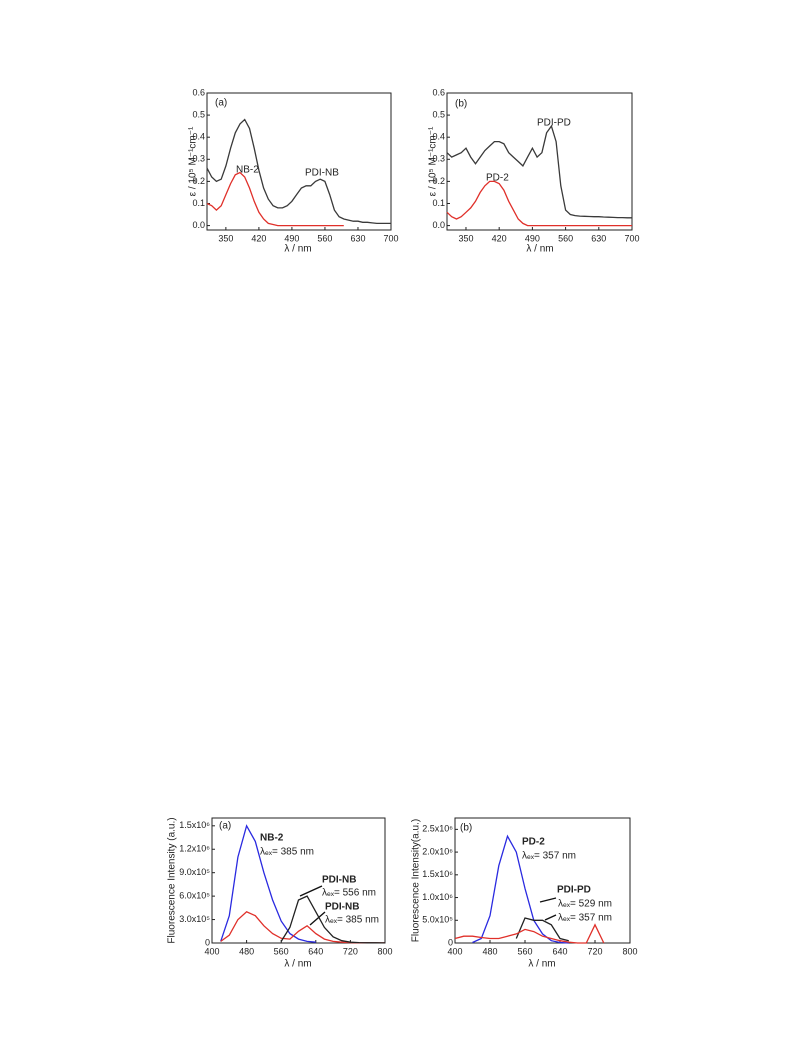 This screenshot has height=1057, width=793. I want to click on y-axis-label: ε / 10⁵ M⁻¹cm⁻¹, so click(433, 161).